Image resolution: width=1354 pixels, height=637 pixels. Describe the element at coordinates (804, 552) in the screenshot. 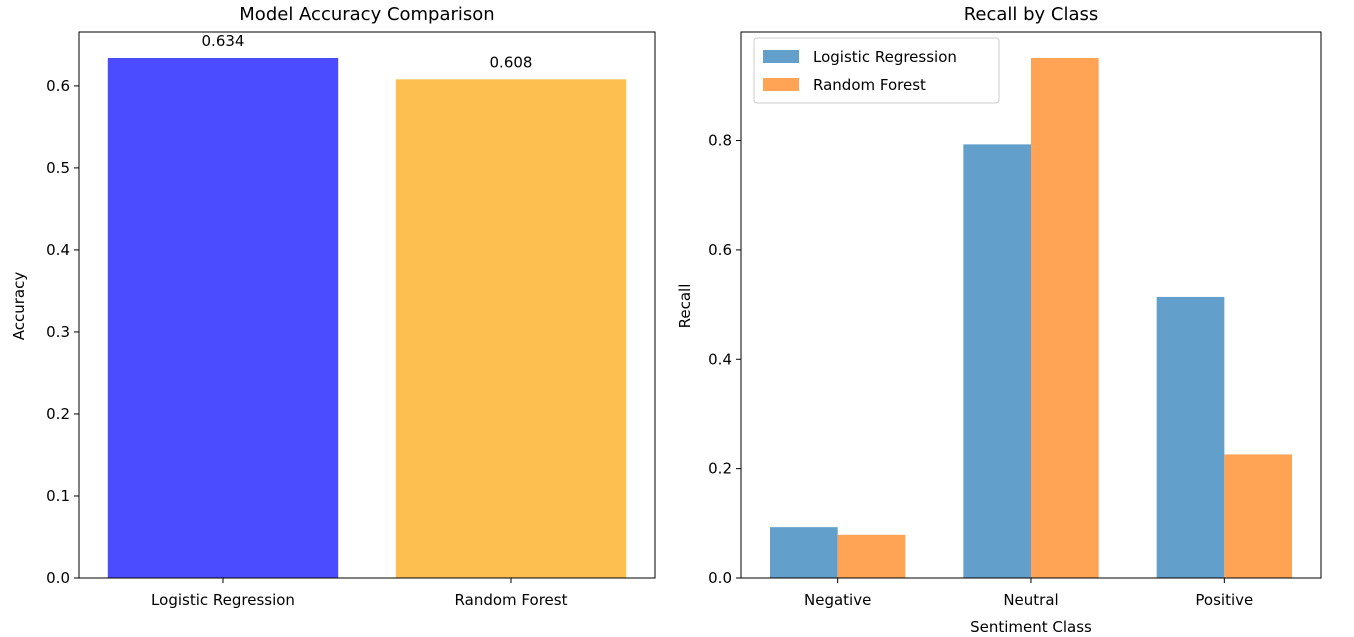

I see `bar-logistic-regression-negative` at that location.